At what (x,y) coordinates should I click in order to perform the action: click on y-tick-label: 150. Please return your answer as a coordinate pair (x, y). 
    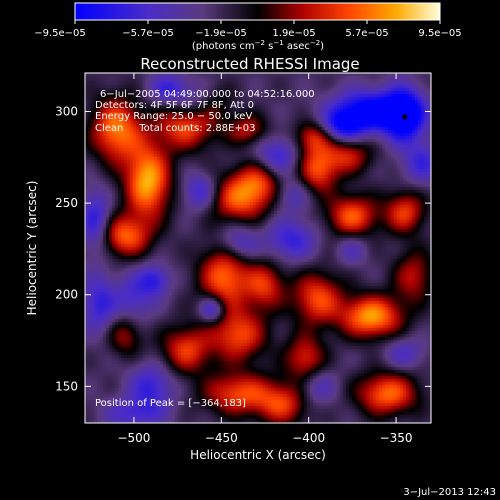
    Looking at the image, I should click on (66, 386).